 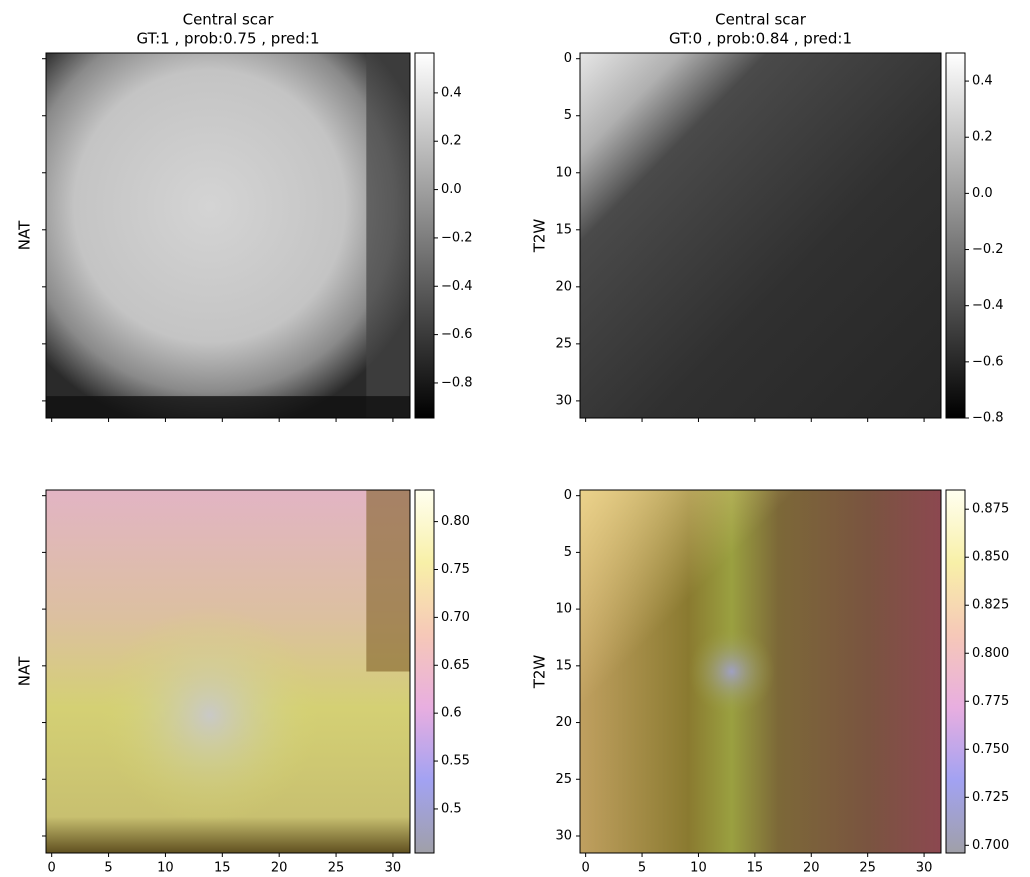 What do you see at coordinates (455, 761) in the screenshot?
I see `colorbar-tick-label: 0.55` at bounding box center [455, 761].